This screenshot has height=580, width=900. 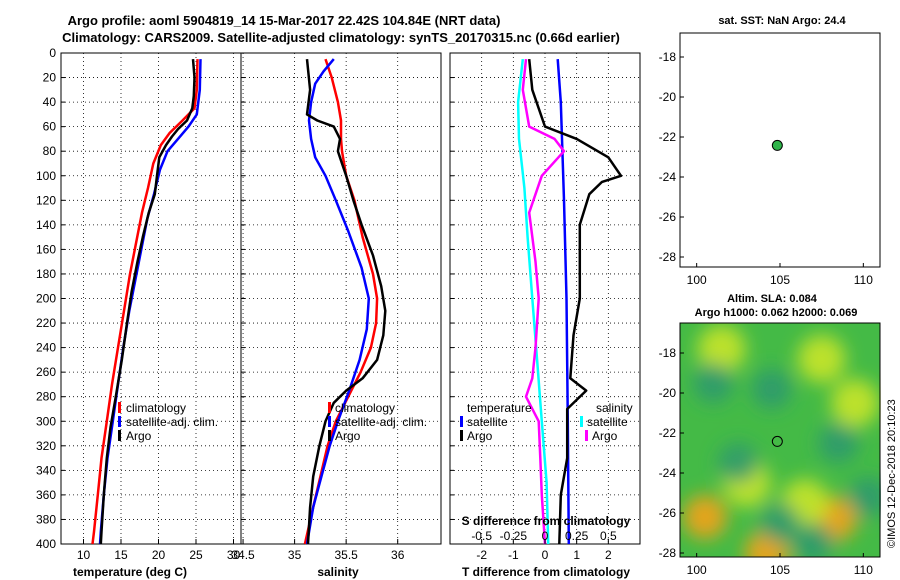 I want to click on depth-tick-label: 360, so click(x=46, y=495).